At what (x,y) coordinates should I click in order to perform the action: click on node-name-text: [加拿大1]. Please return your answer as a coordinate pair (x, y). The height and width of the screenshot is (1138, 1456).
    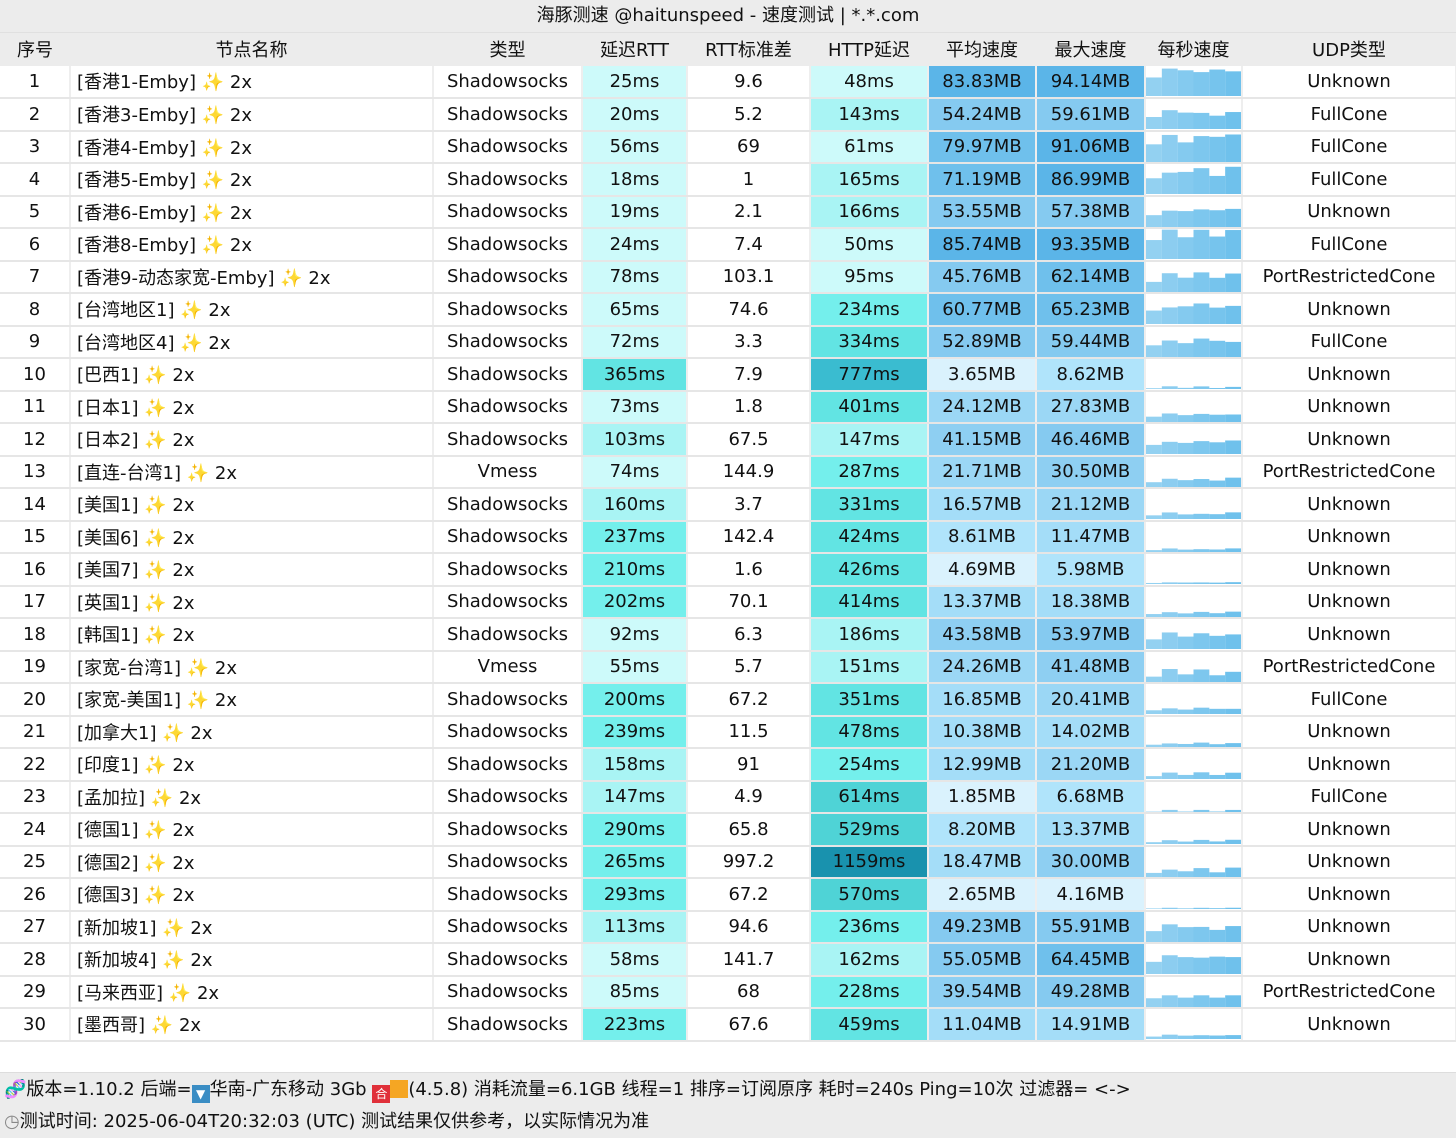
    Looking at the image, I should click on (117, 733).